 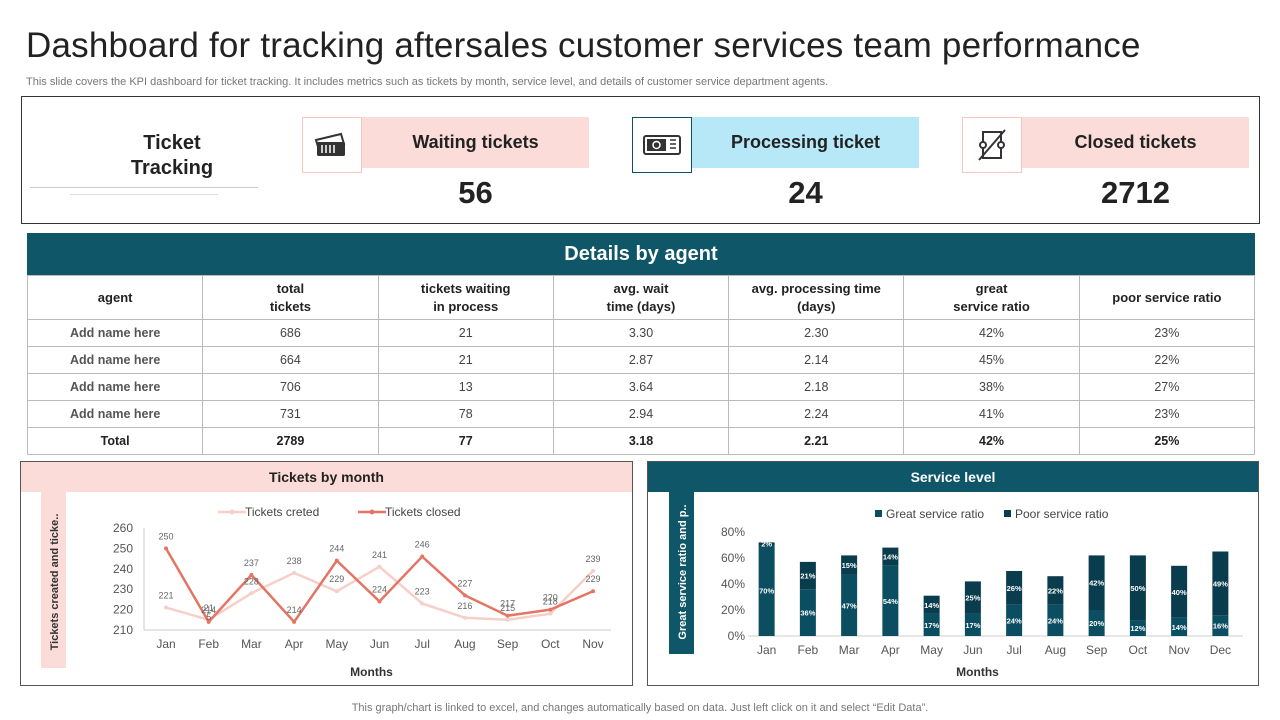 I want to click on data-label: 239, so click(x=592, y=559).